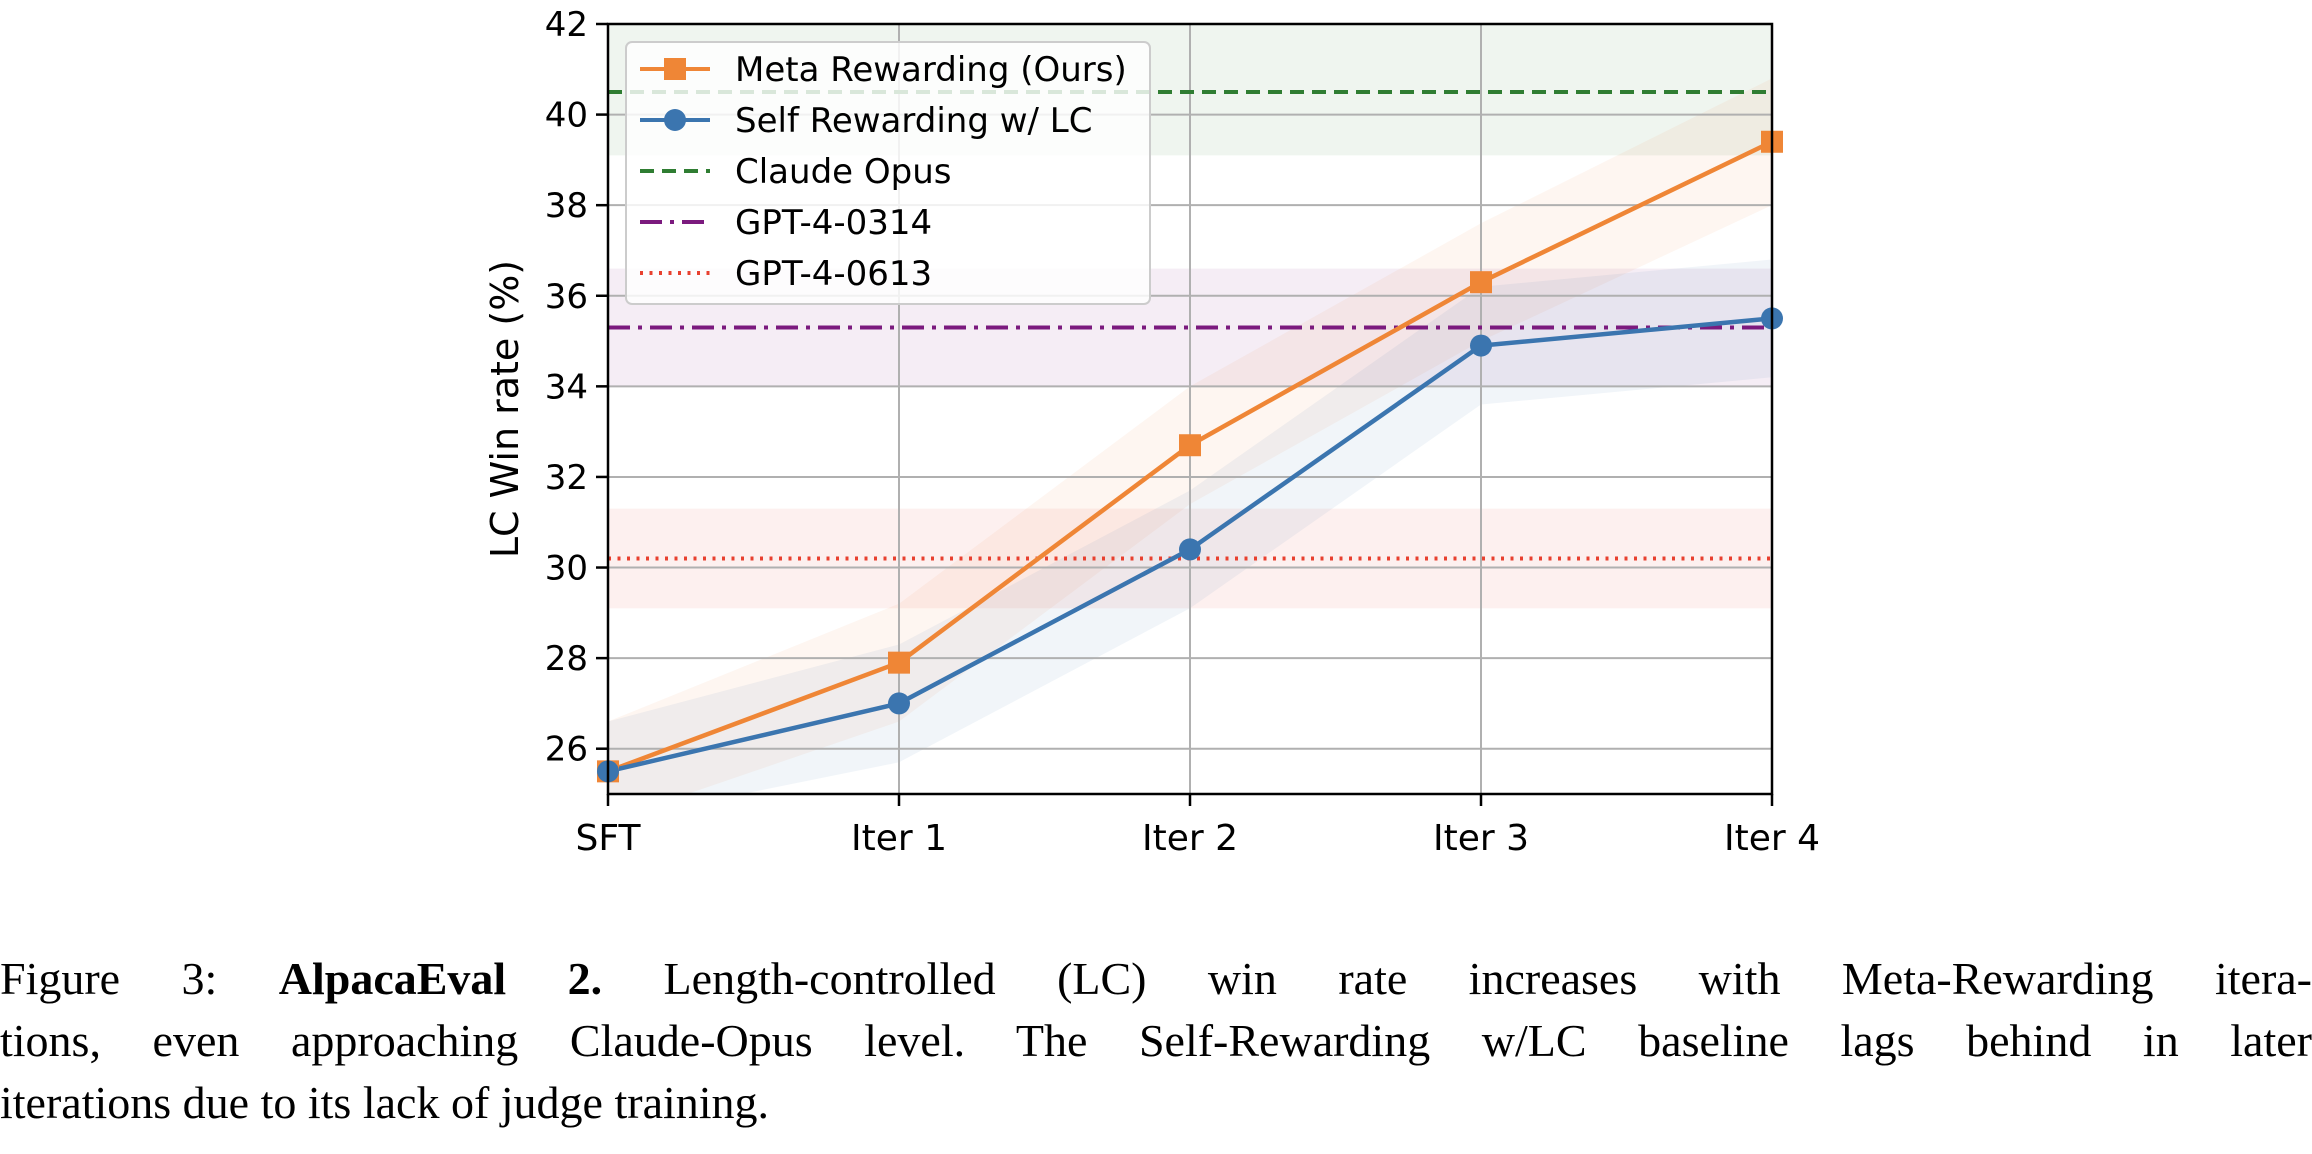 The width and height of the screenshot is (2312, 1154). I want to click on legend-label-meta-rewarding-ours: Meta Rewarding (Ours), so click(931, 70).